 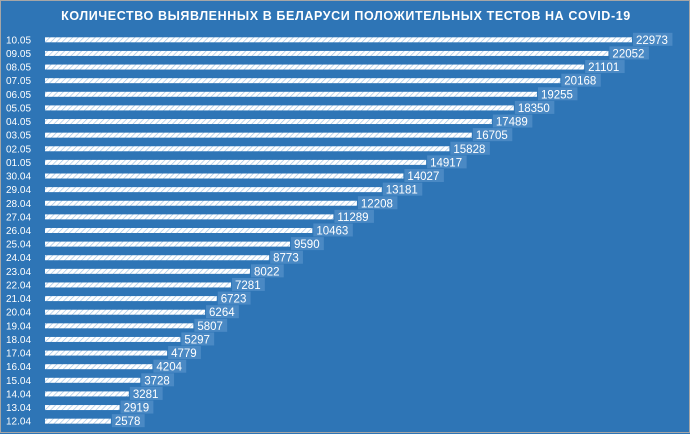 What do you see at coordinates (18, 326) in the screenshot?
I see `category-label: 19.04` at bounding box center [18, 326].